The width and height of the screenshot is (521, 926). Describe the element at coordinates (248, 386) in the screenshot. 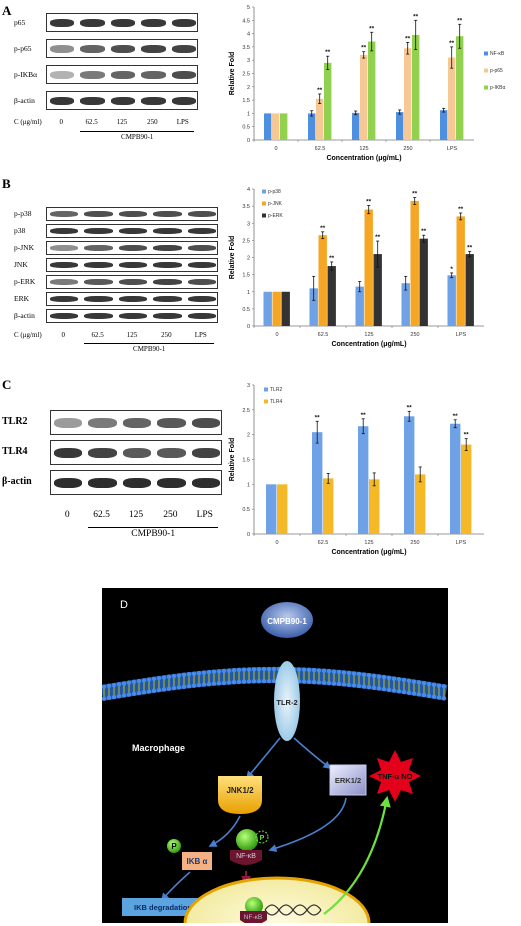

I see `y-tick-label: 3` at that location.